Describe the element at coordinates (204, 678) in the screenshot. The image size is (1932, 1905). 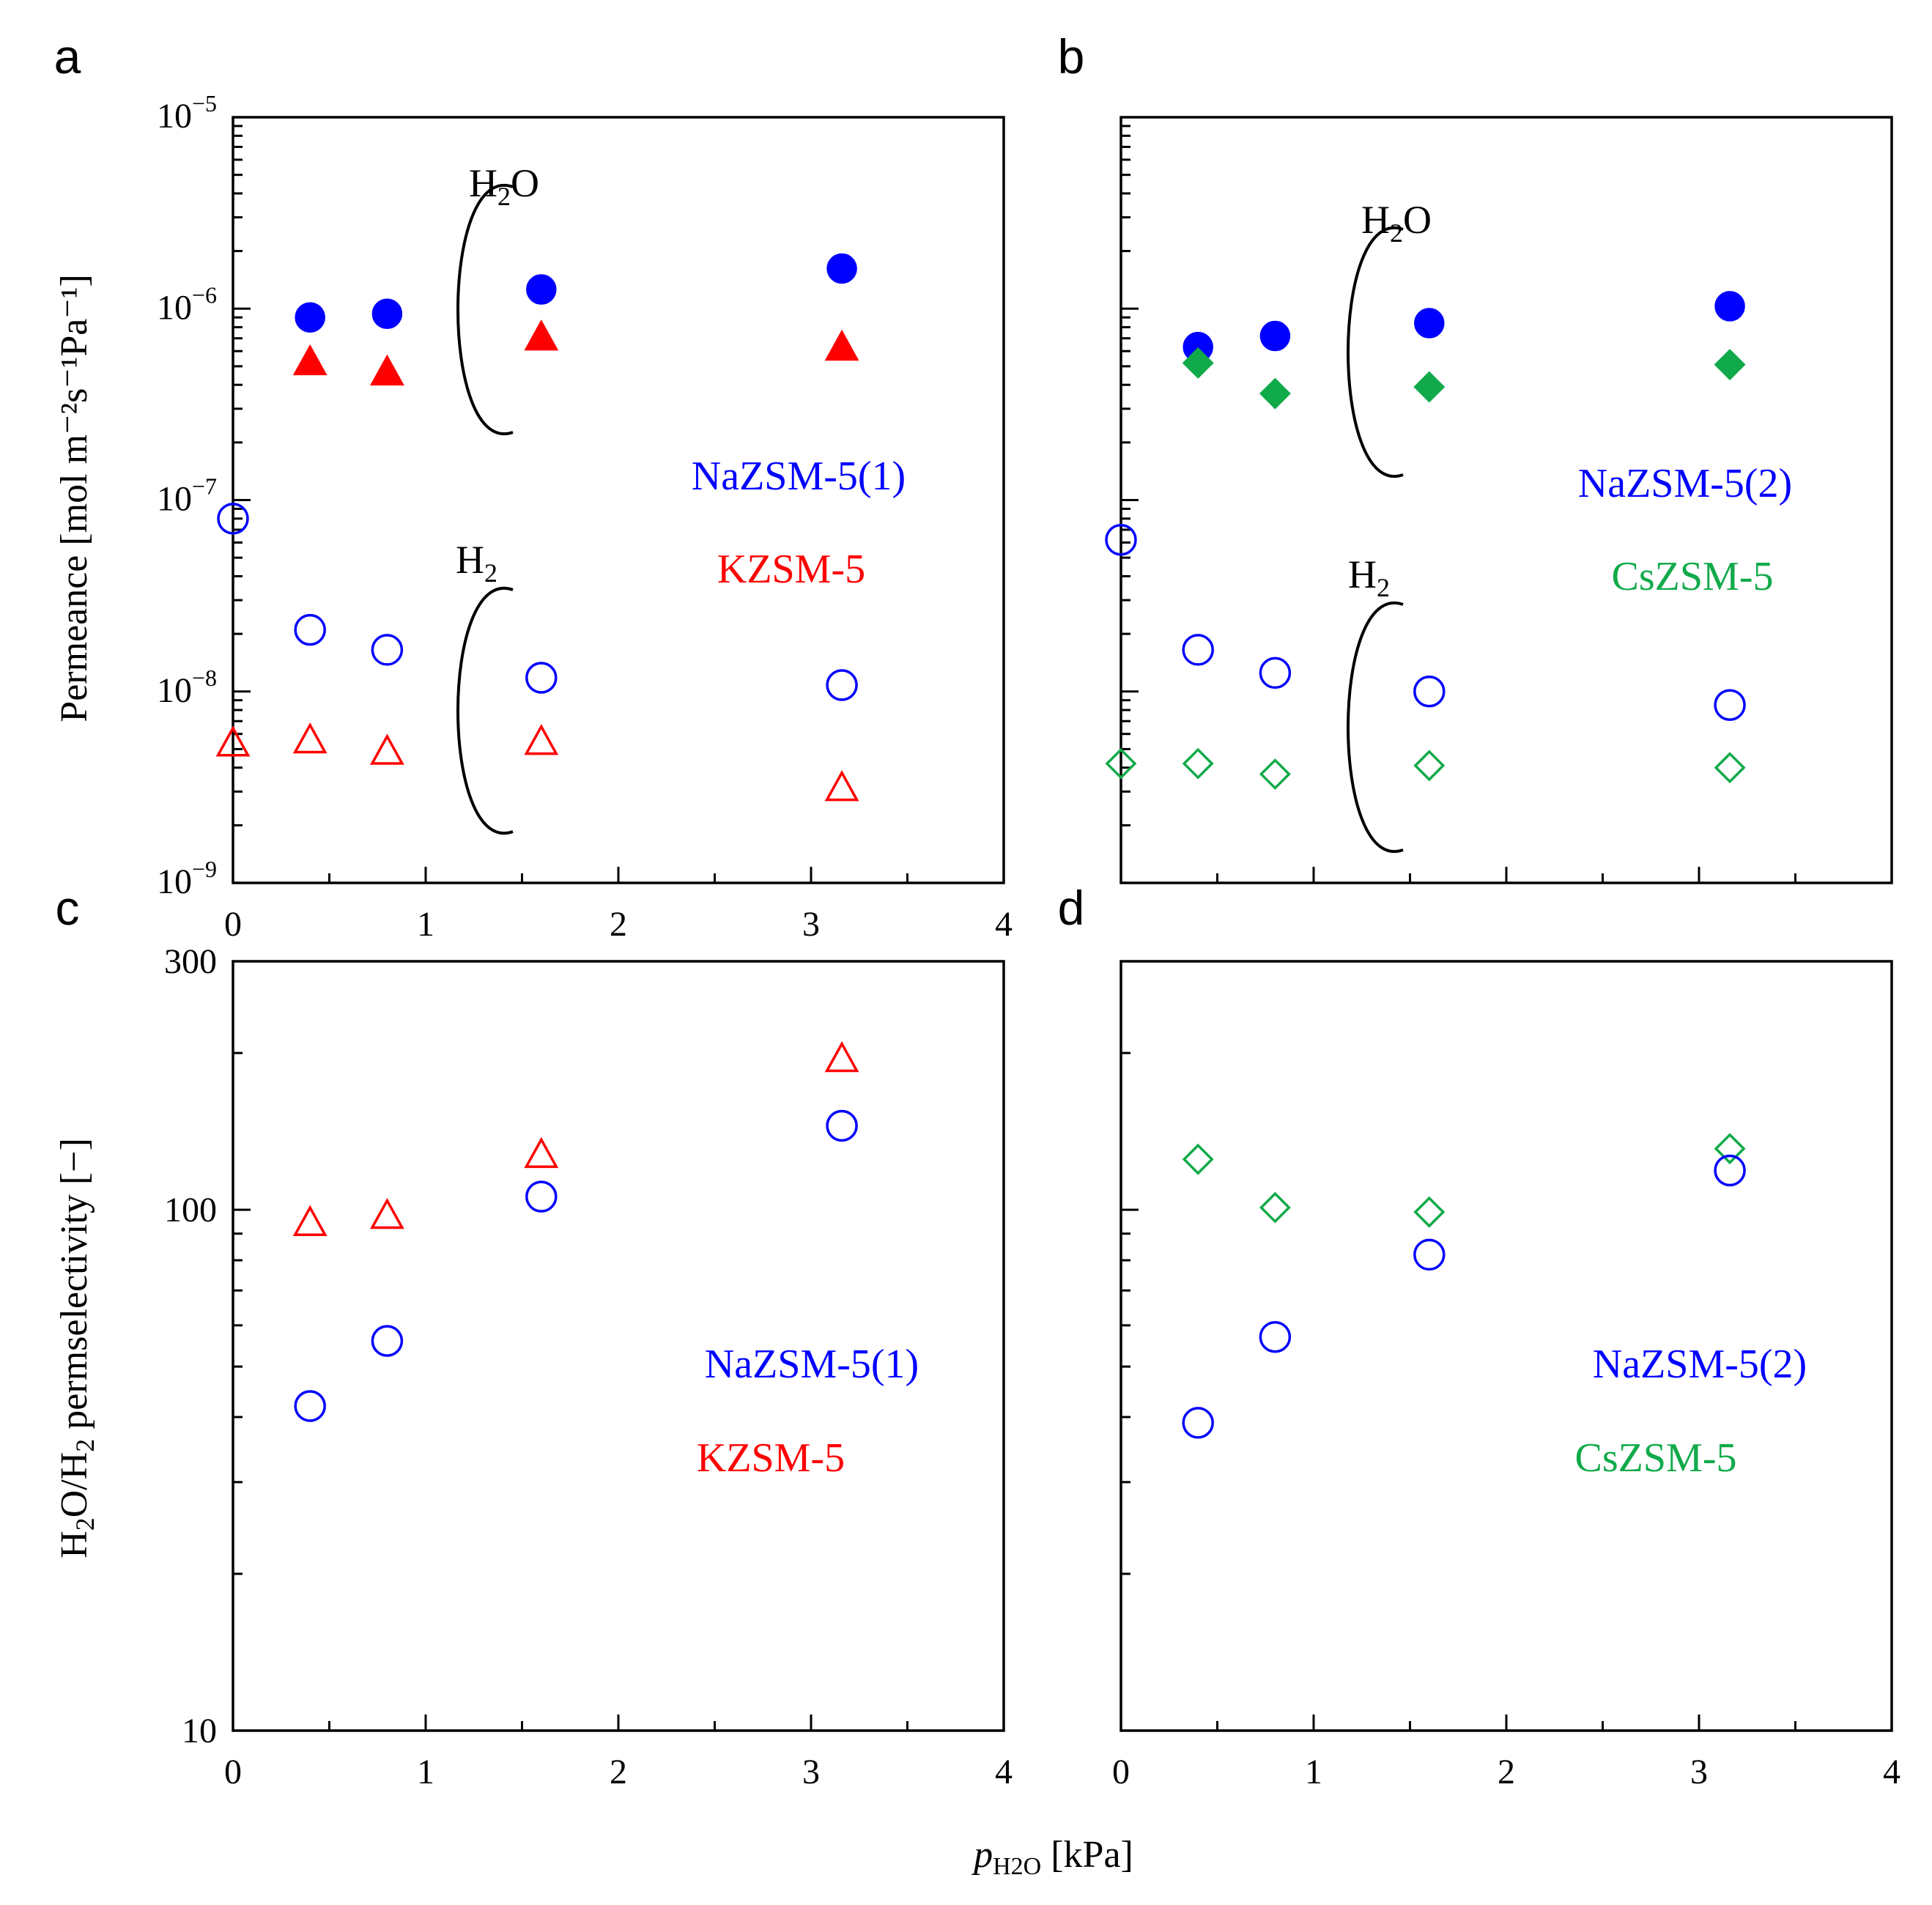
I see `y-tick-label-exponent: −8` at that location.